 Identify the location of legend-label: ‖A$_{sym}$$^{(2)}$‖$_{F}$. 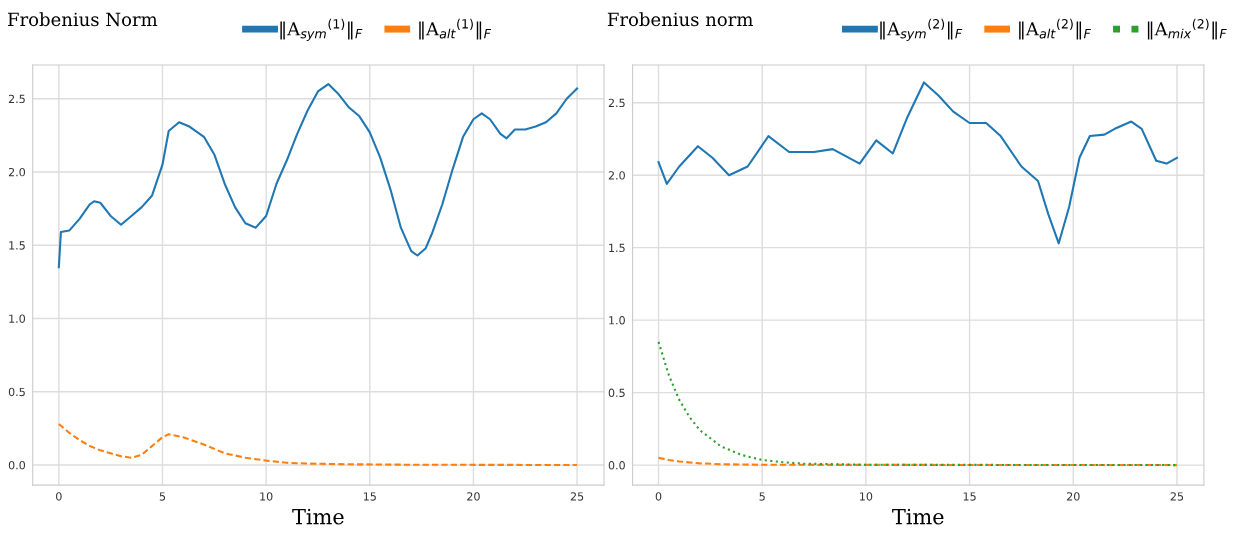
(921, 29).